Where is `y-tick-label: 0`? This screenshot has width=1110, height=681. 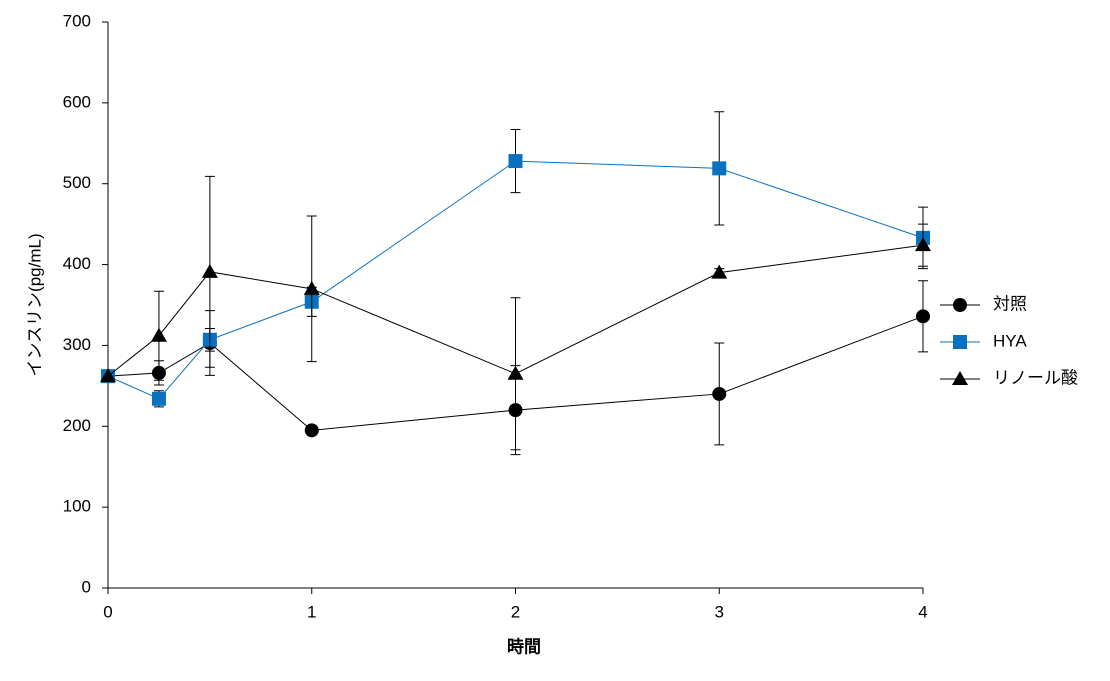 y-tick-label: 0 is located at coordinates (86, 586).